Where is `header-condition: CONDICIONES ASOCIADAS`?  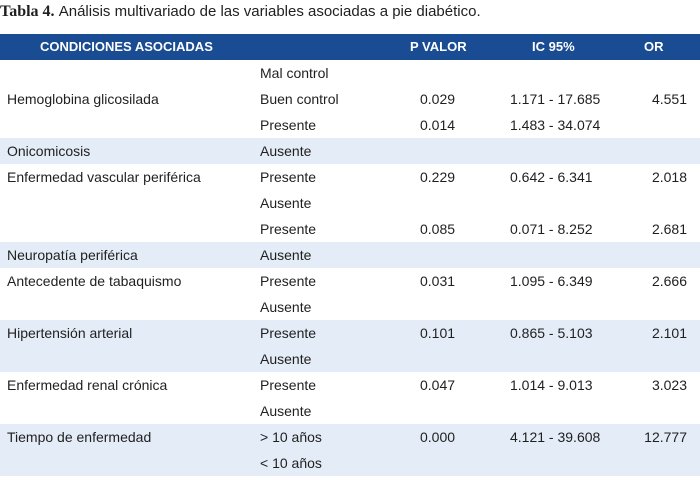 header-condition: CONDICIONES ASOCIADAS is located at coordinates (126, 46).